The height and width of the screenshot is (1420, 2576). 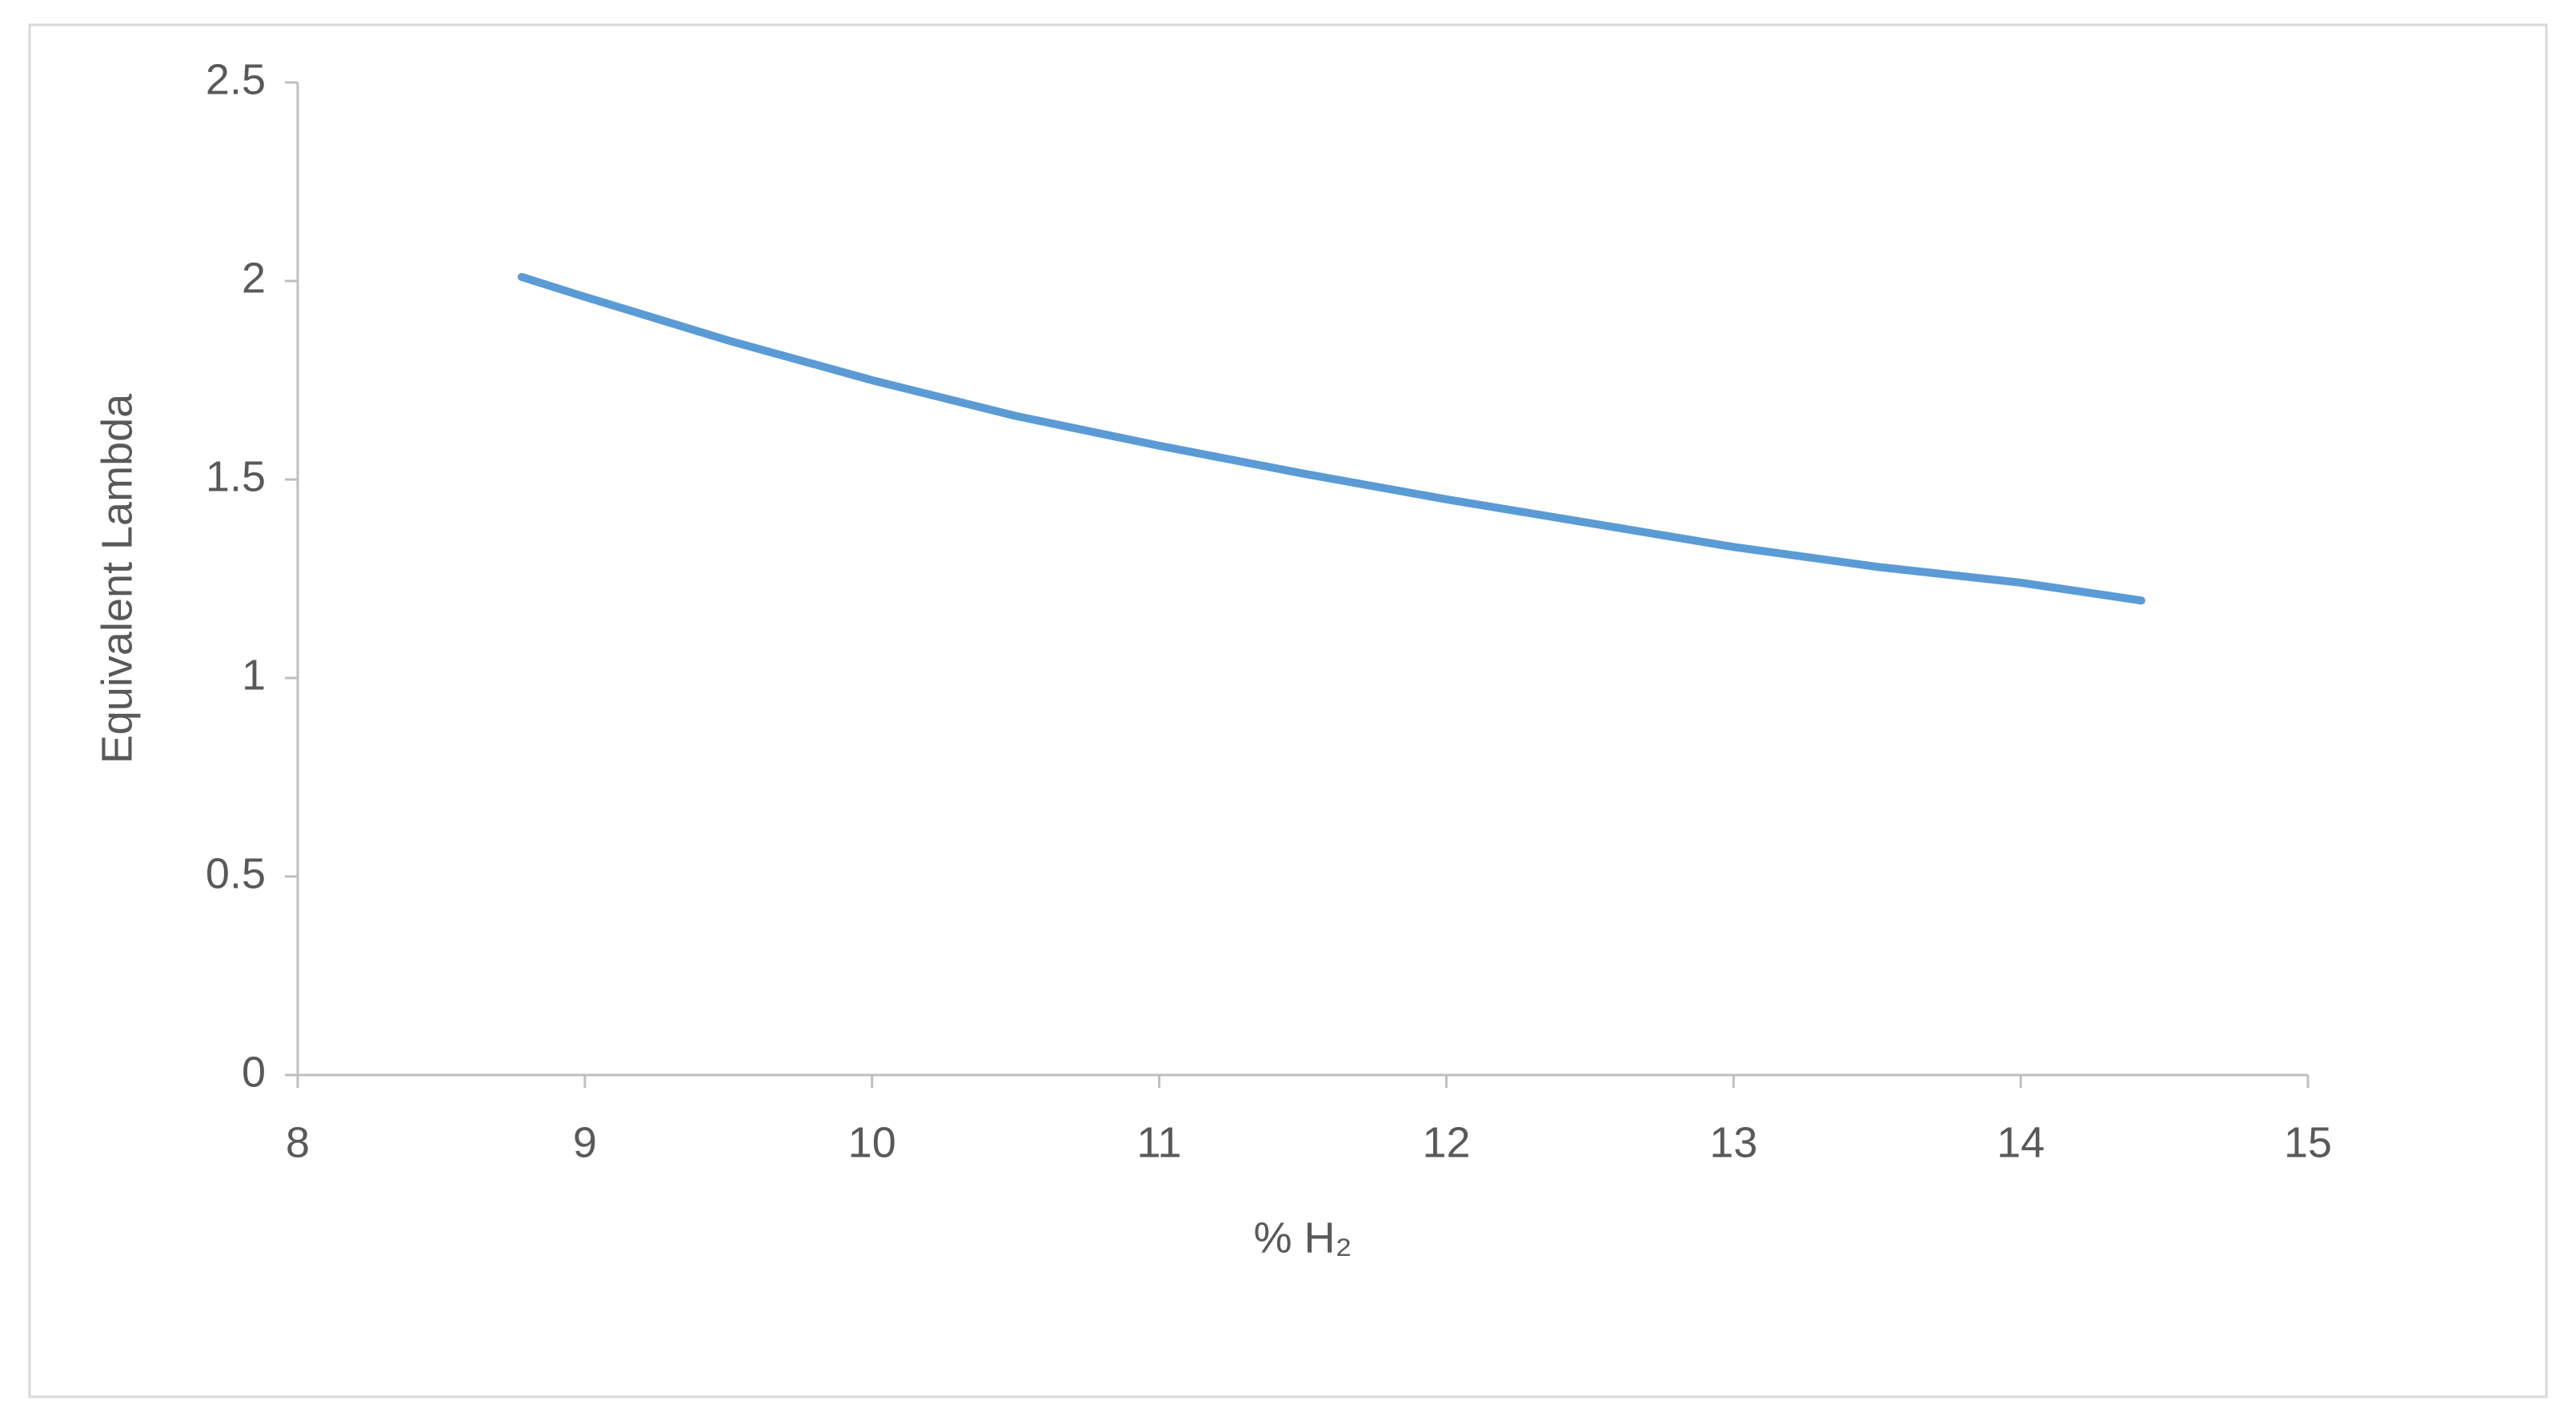 What do you see at coordinates (2308, 1142) in the screenshot?
I see `x-tick-label: 15` at bounding box center [2308, 1142].